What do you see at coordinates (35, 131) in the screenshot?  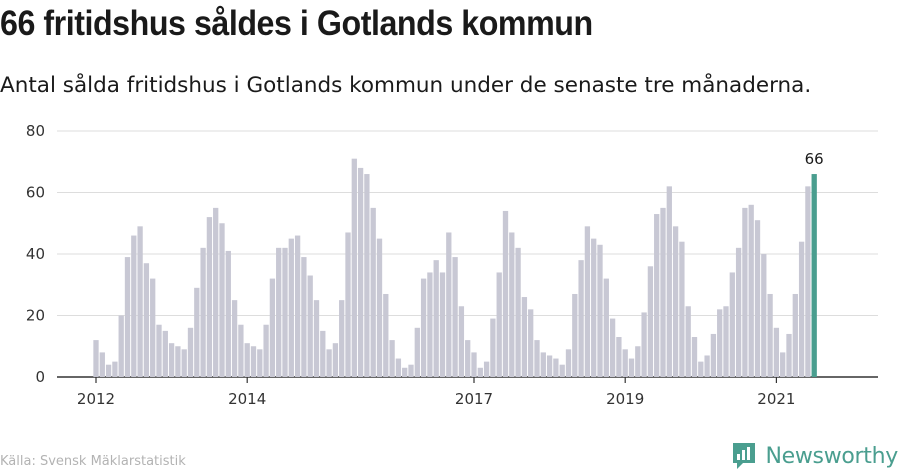 I see `y-tick-label: 80` at bounding box center [35, 131].